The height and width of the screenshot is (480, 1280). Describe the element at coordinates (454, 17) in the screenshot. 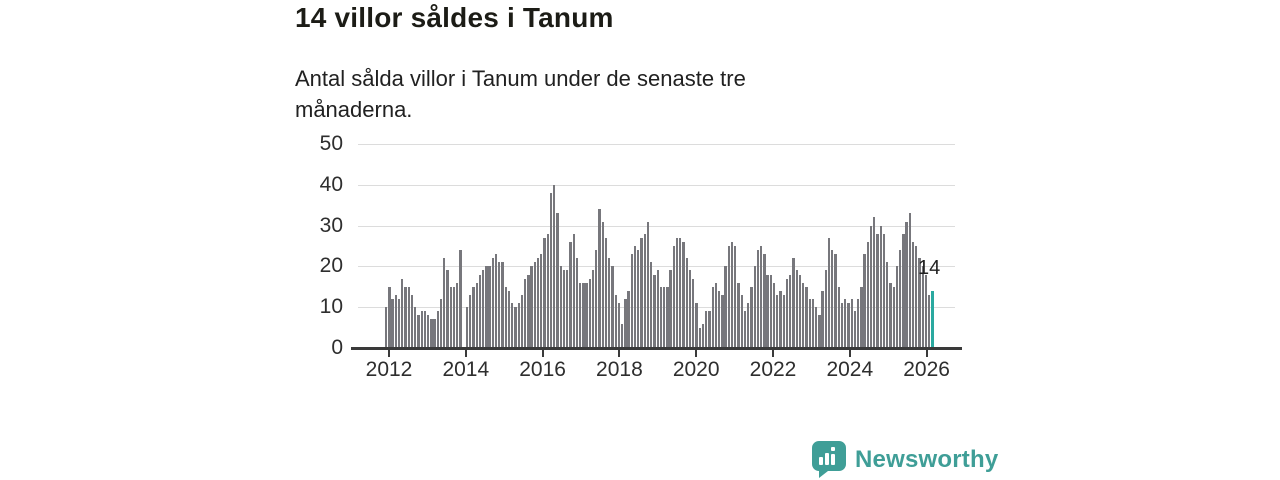

I see `chart-title: 14 villor såldes i Tanum` at that location.